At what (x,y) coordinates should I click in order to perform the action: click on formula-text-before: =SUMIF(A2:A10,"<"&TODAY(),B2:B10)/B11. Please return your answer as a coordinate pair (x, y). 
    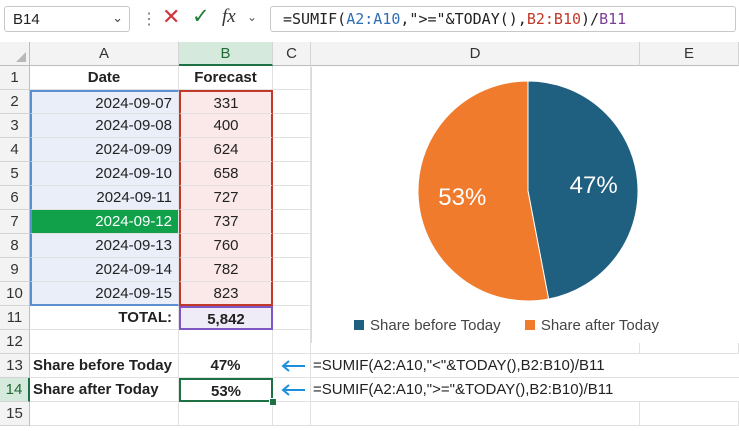
    Looking at the image, I should click on (525, 366).